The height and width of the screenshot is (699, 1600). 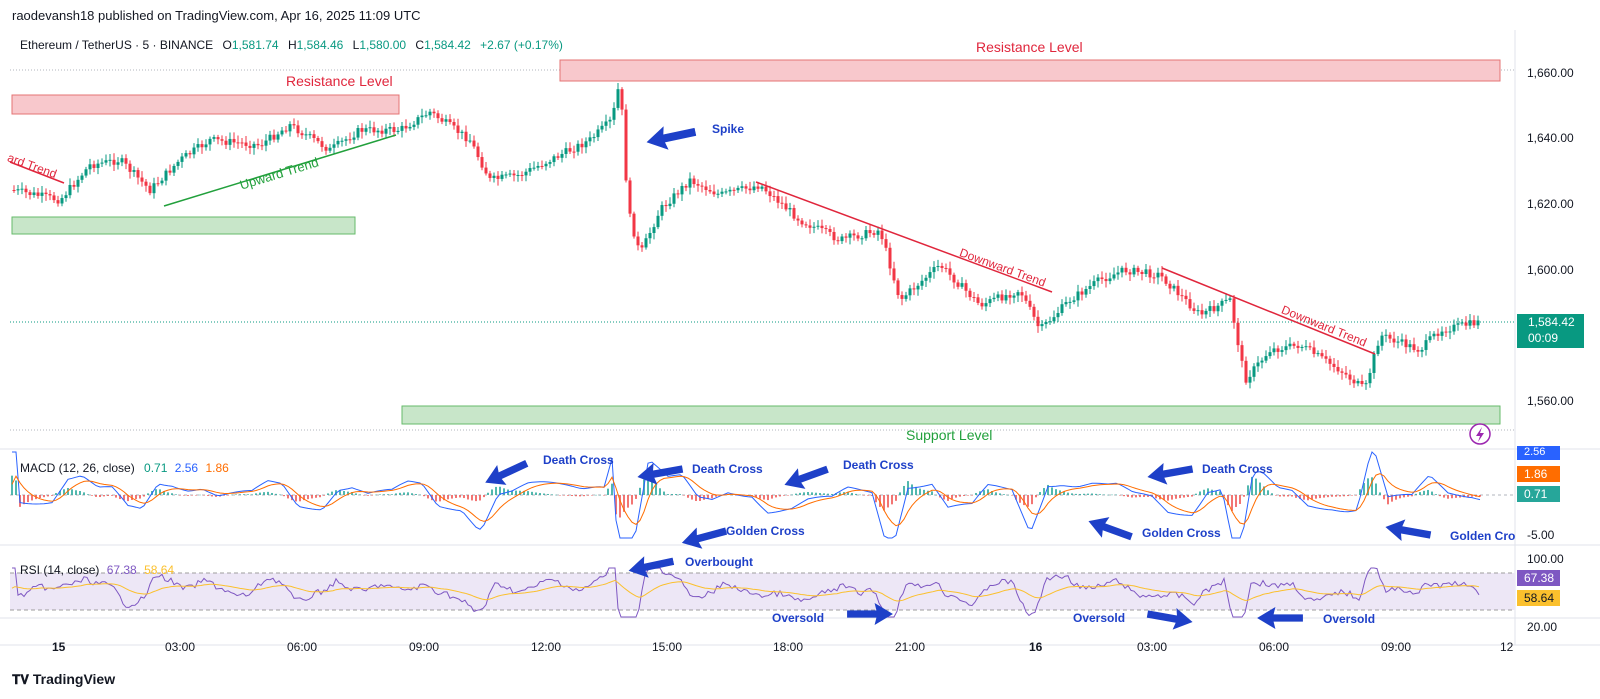 What do you see at coordinates (1030, 70) in the screenshot?
I see `resistance-zone-top` at bounding box center [1030, 70].